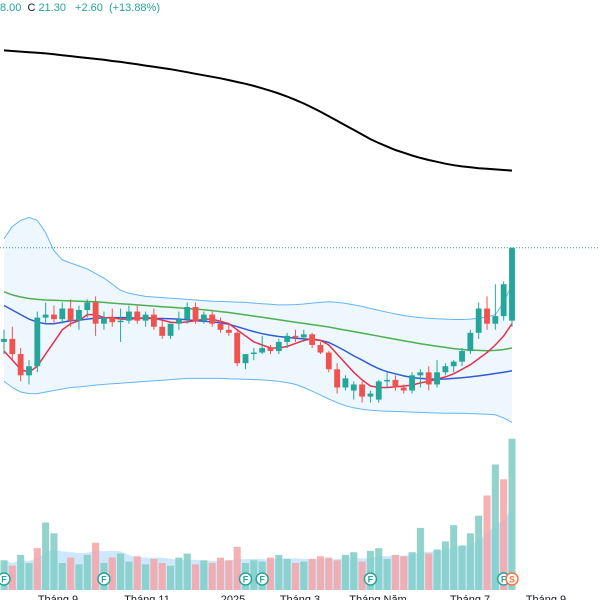 The height and width of the screenshot is (600, 600). Describe the element at coordinates (147, 597) in the screenshot. I see `x-tick-label: Tháng 11` at that location.